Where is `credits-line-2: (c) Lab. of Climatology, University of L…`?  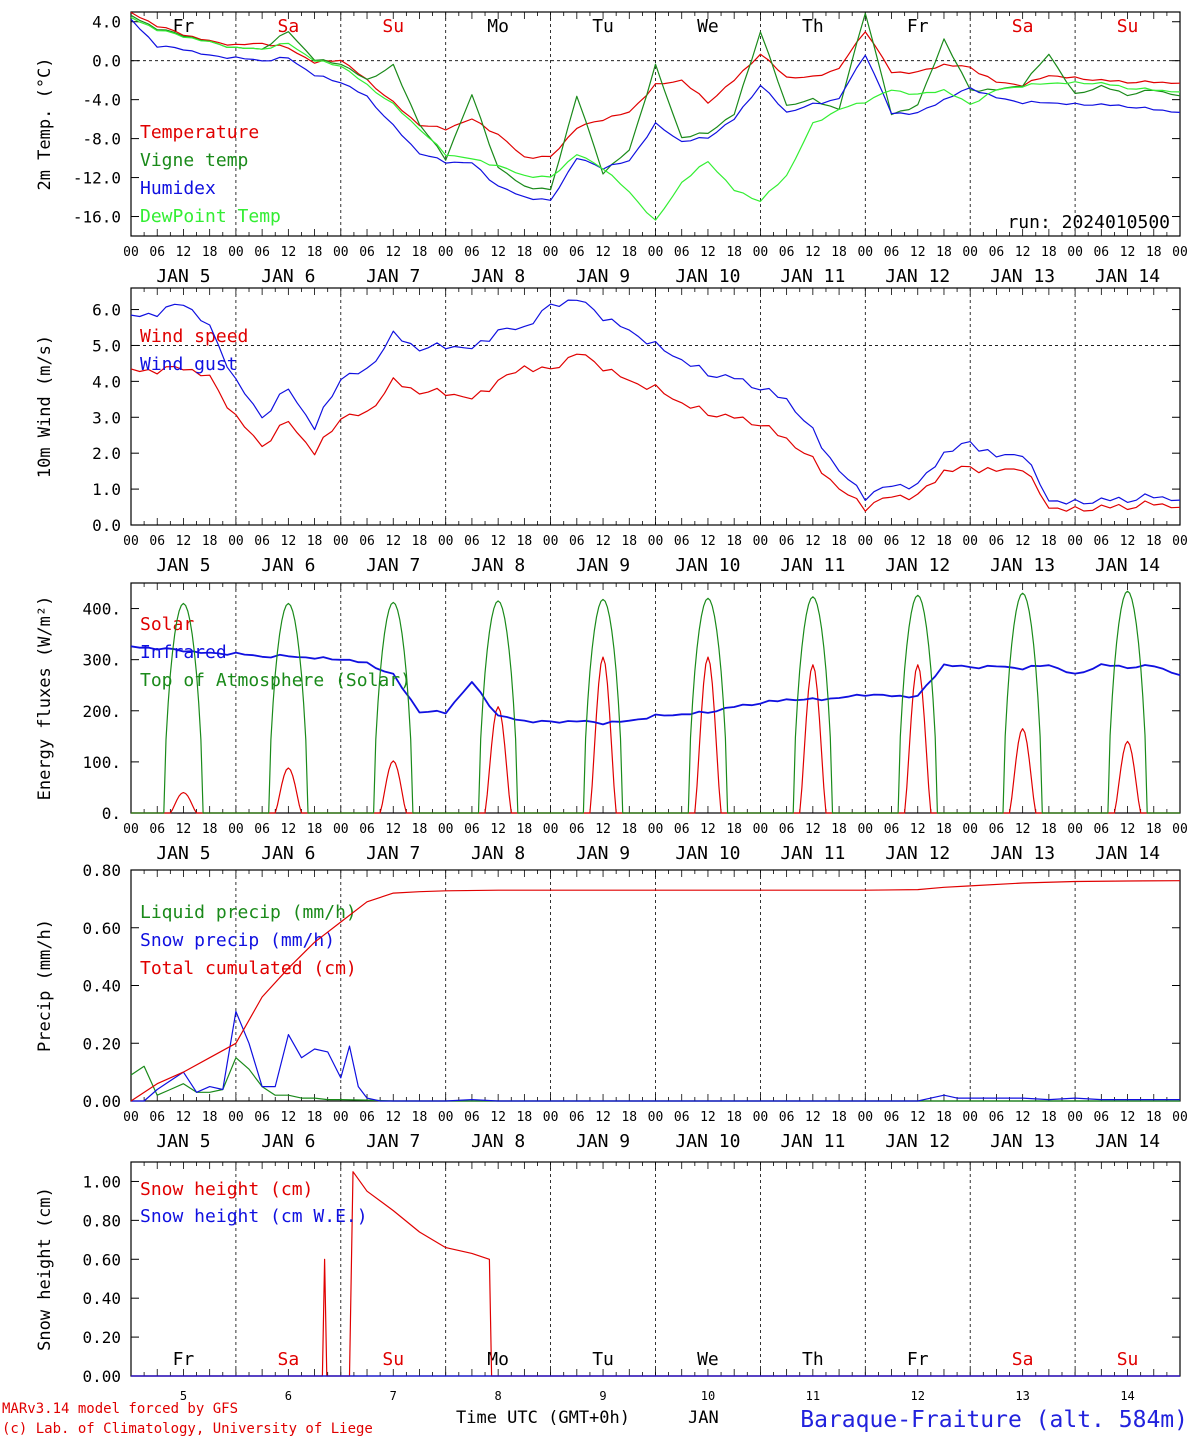 credits-line-2: (c) Lab. of Climatology, University of L… is located at coordinates (187, 1429).